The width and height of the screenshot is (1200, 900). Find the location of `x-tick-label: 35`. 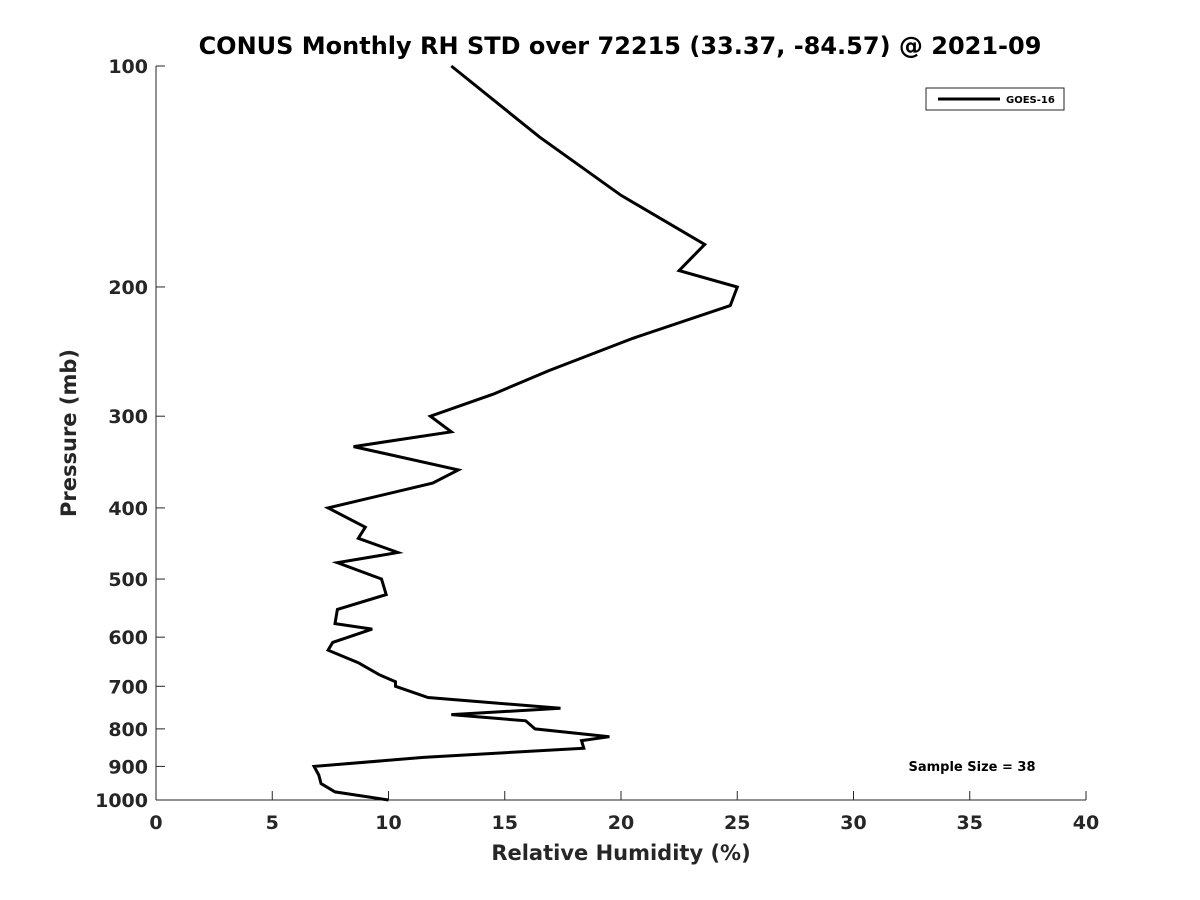

x-tick-label: 35 is located at coordinates (970, 823).